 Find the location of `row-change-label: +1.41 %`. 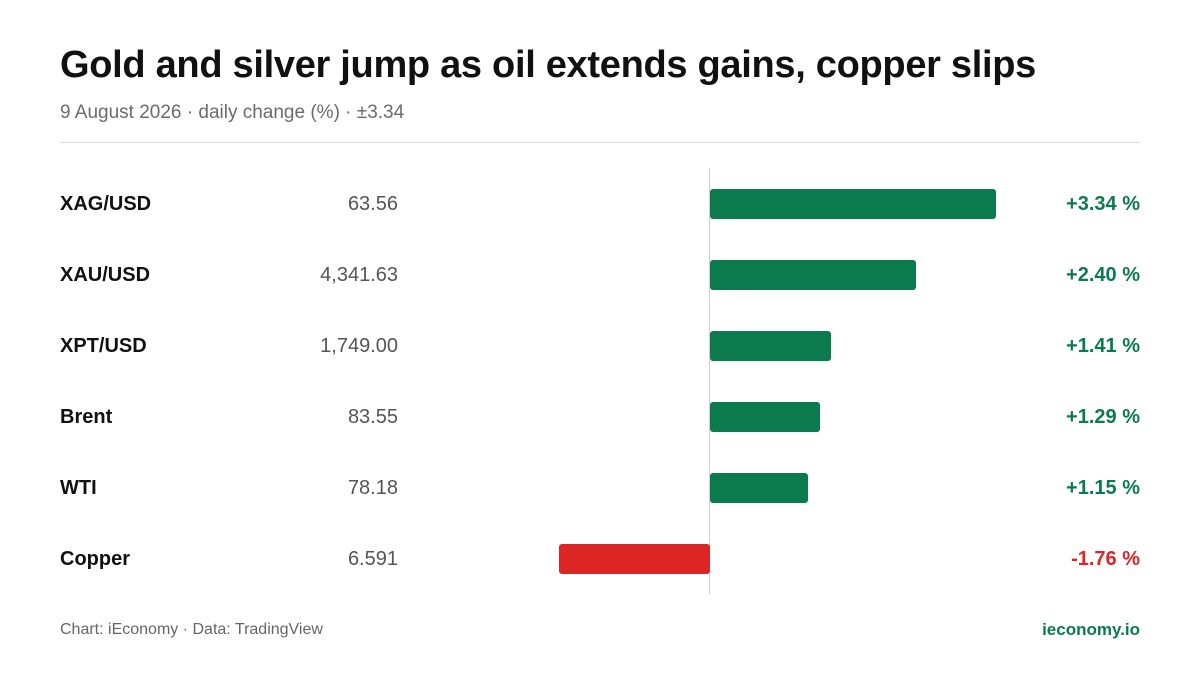

row-change-label: +1.41 % is located at coordinates (1103, 346).